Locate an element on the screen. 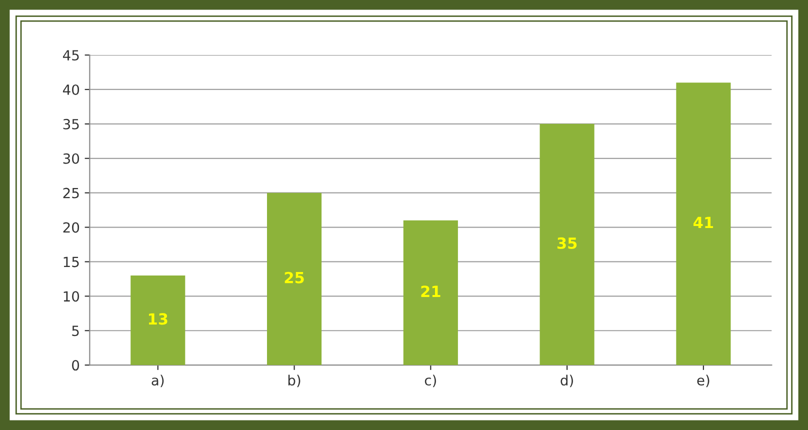 The width and height of the screenshot is (808, 430). x-tick-label: c) is located at coordinates (430, 381).